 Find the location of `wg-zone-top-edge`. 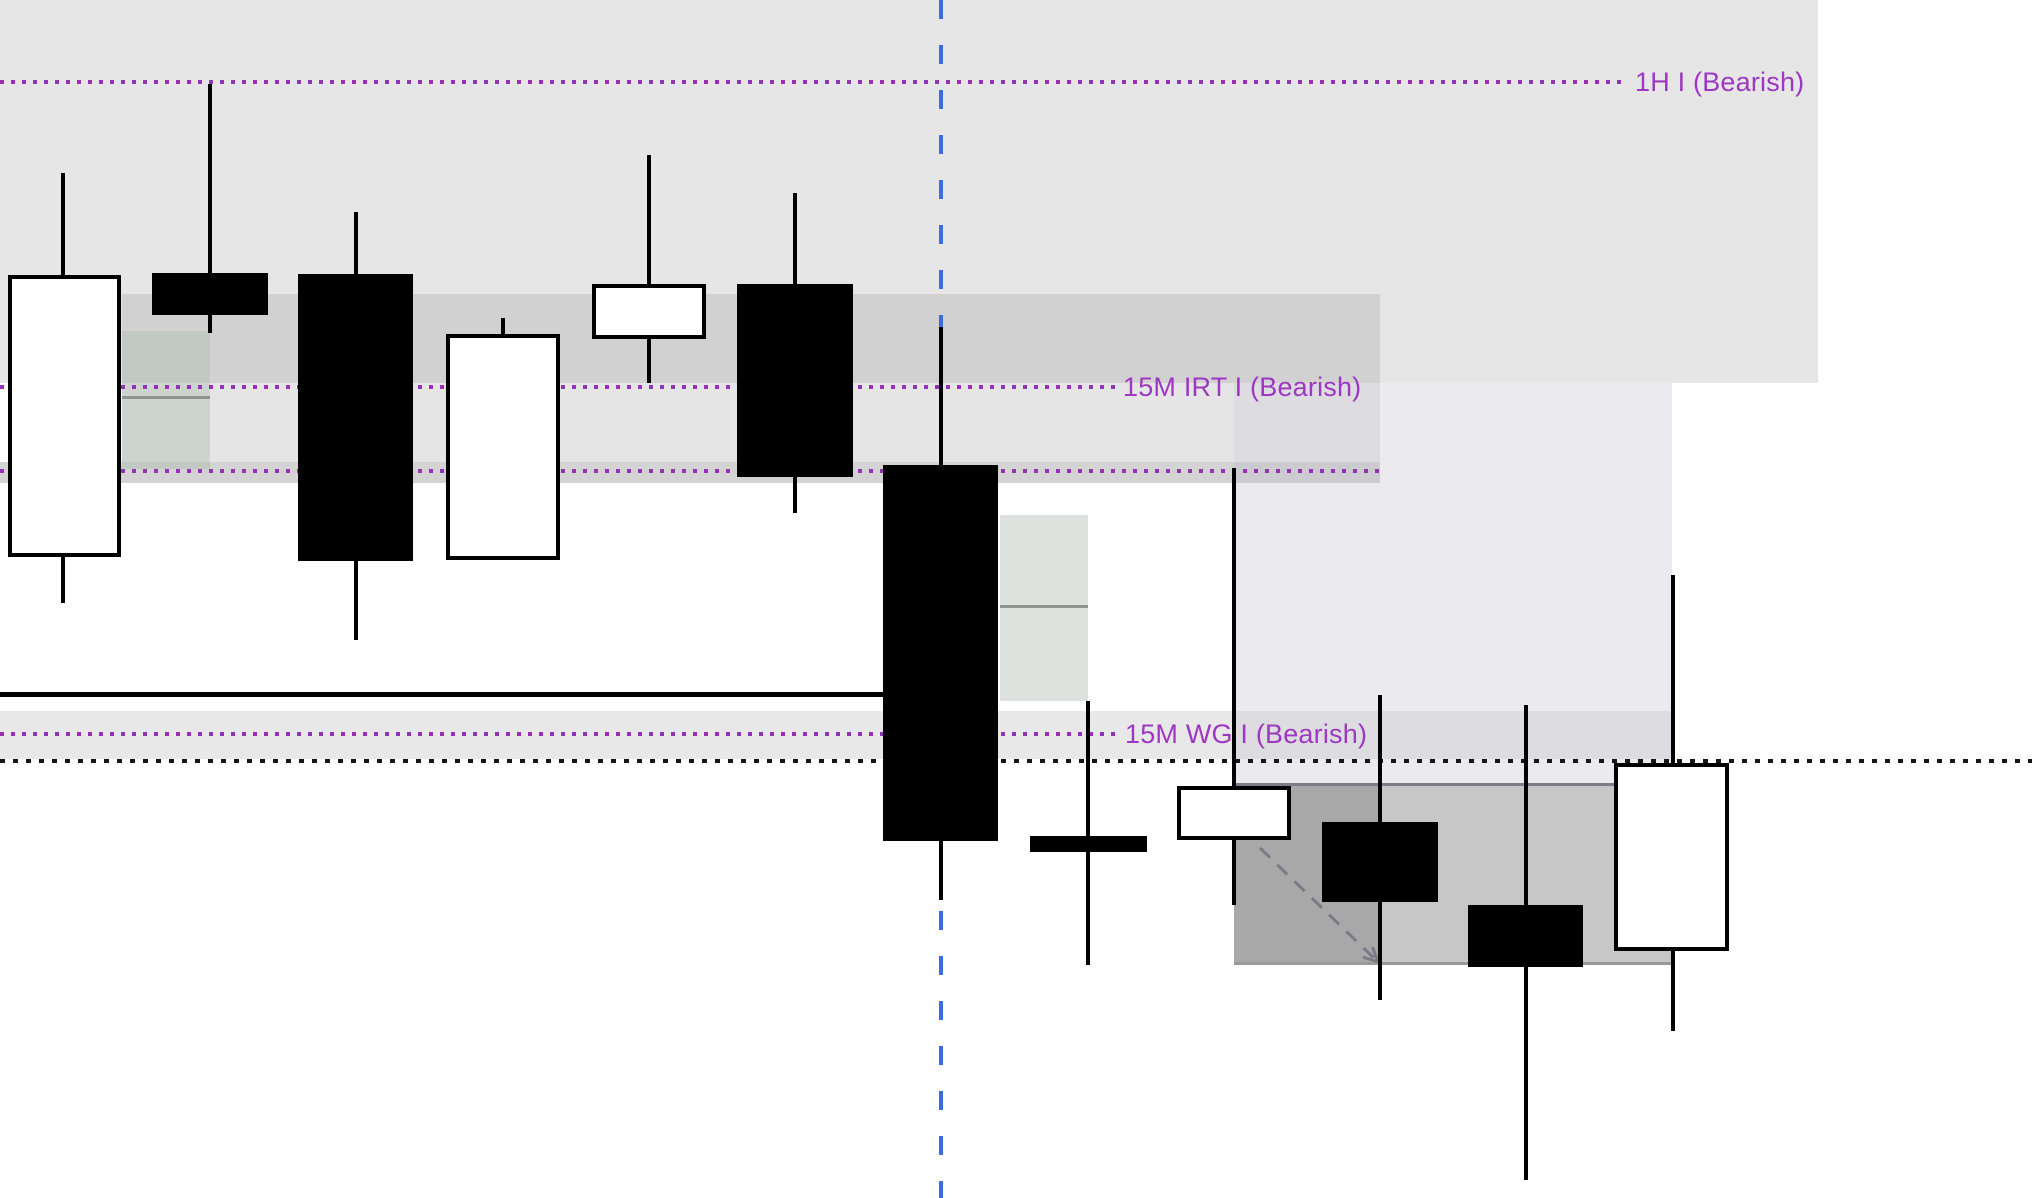

wg-zone-top-edge is located at coordinates (1452, 784).